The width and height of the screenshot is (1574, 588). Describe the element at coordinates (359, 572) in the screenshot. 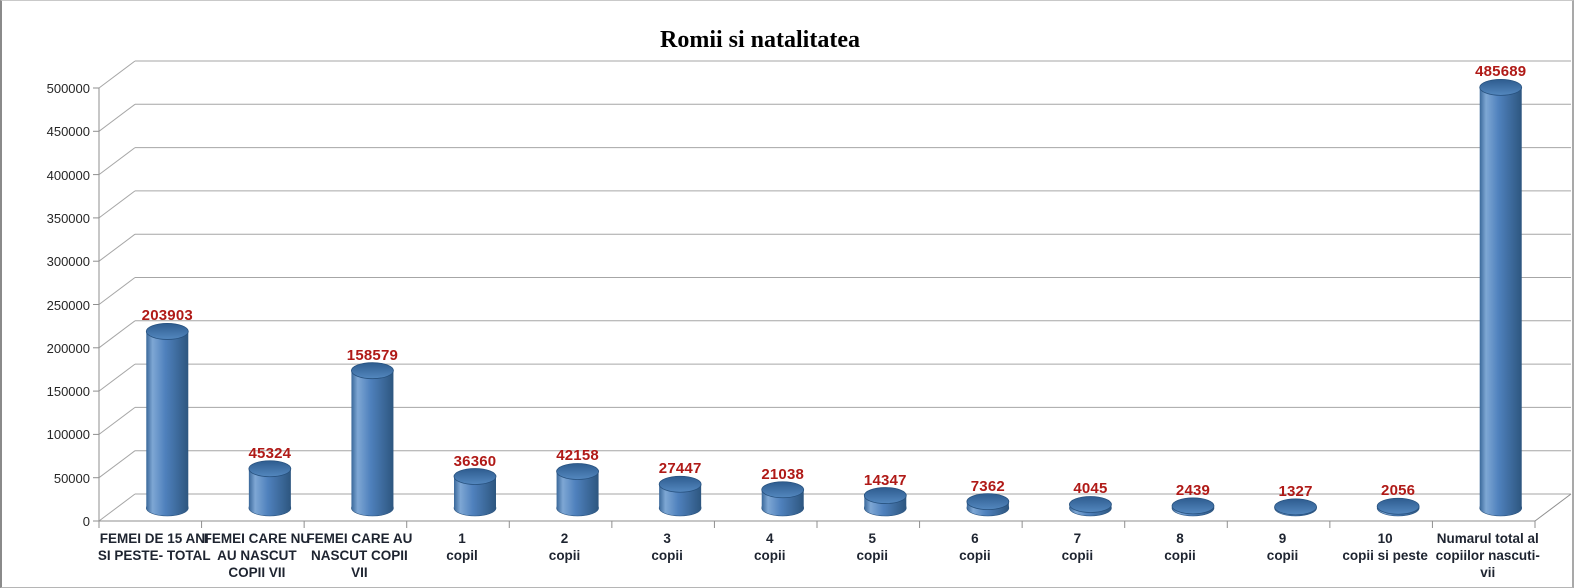

I see `category-label-line: VII` at that location.